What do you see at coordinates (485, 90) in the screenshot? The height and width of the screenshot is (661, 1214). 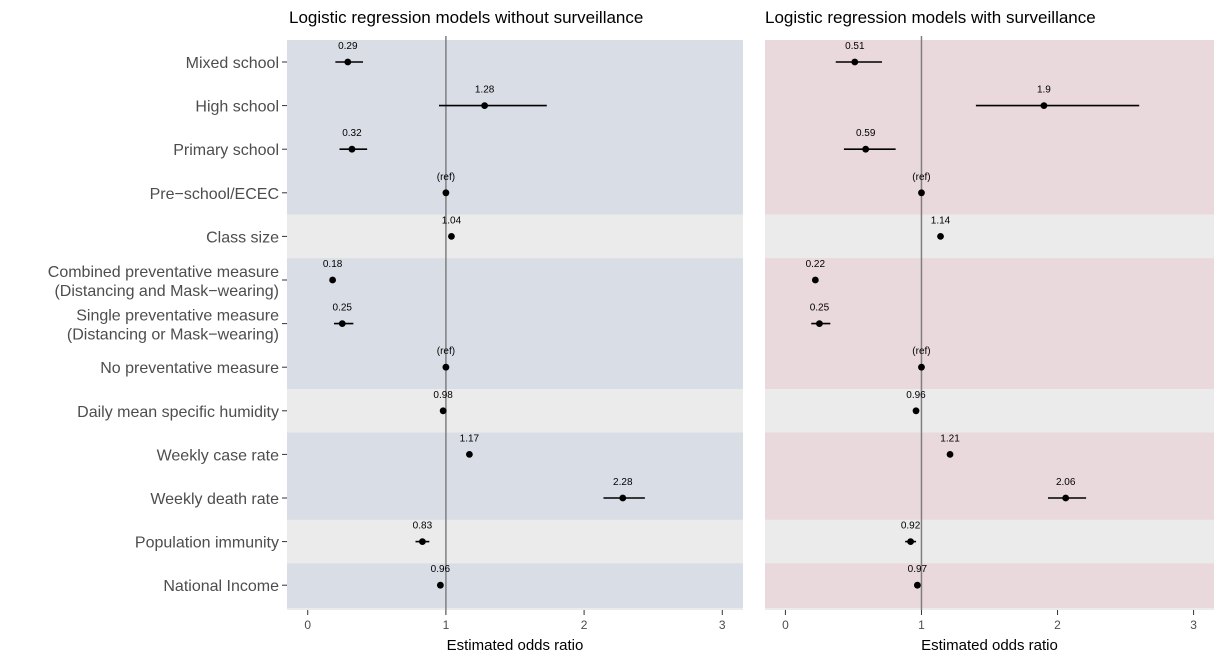 I see `estimate-label: 1.28` at bounding box center [485, 90].